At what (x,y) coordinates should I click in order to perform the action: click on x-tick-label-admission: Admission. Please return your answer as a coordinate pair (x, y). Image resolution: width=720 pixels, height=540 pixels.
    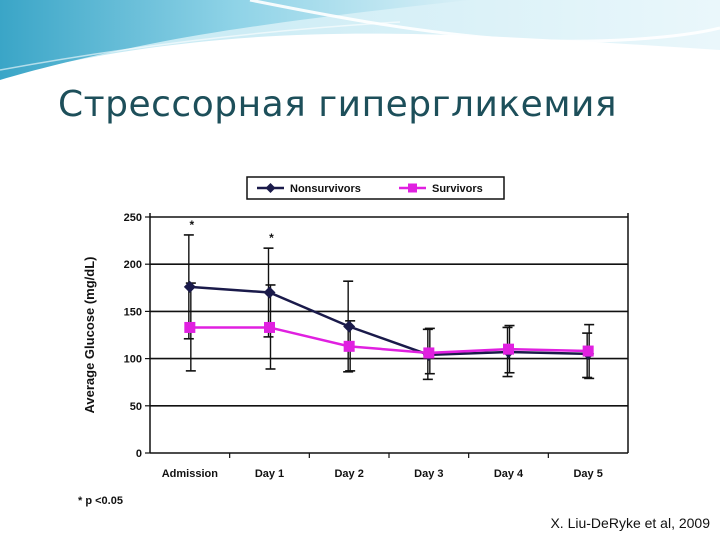
    Looking at the image, I should click on (190, 474).